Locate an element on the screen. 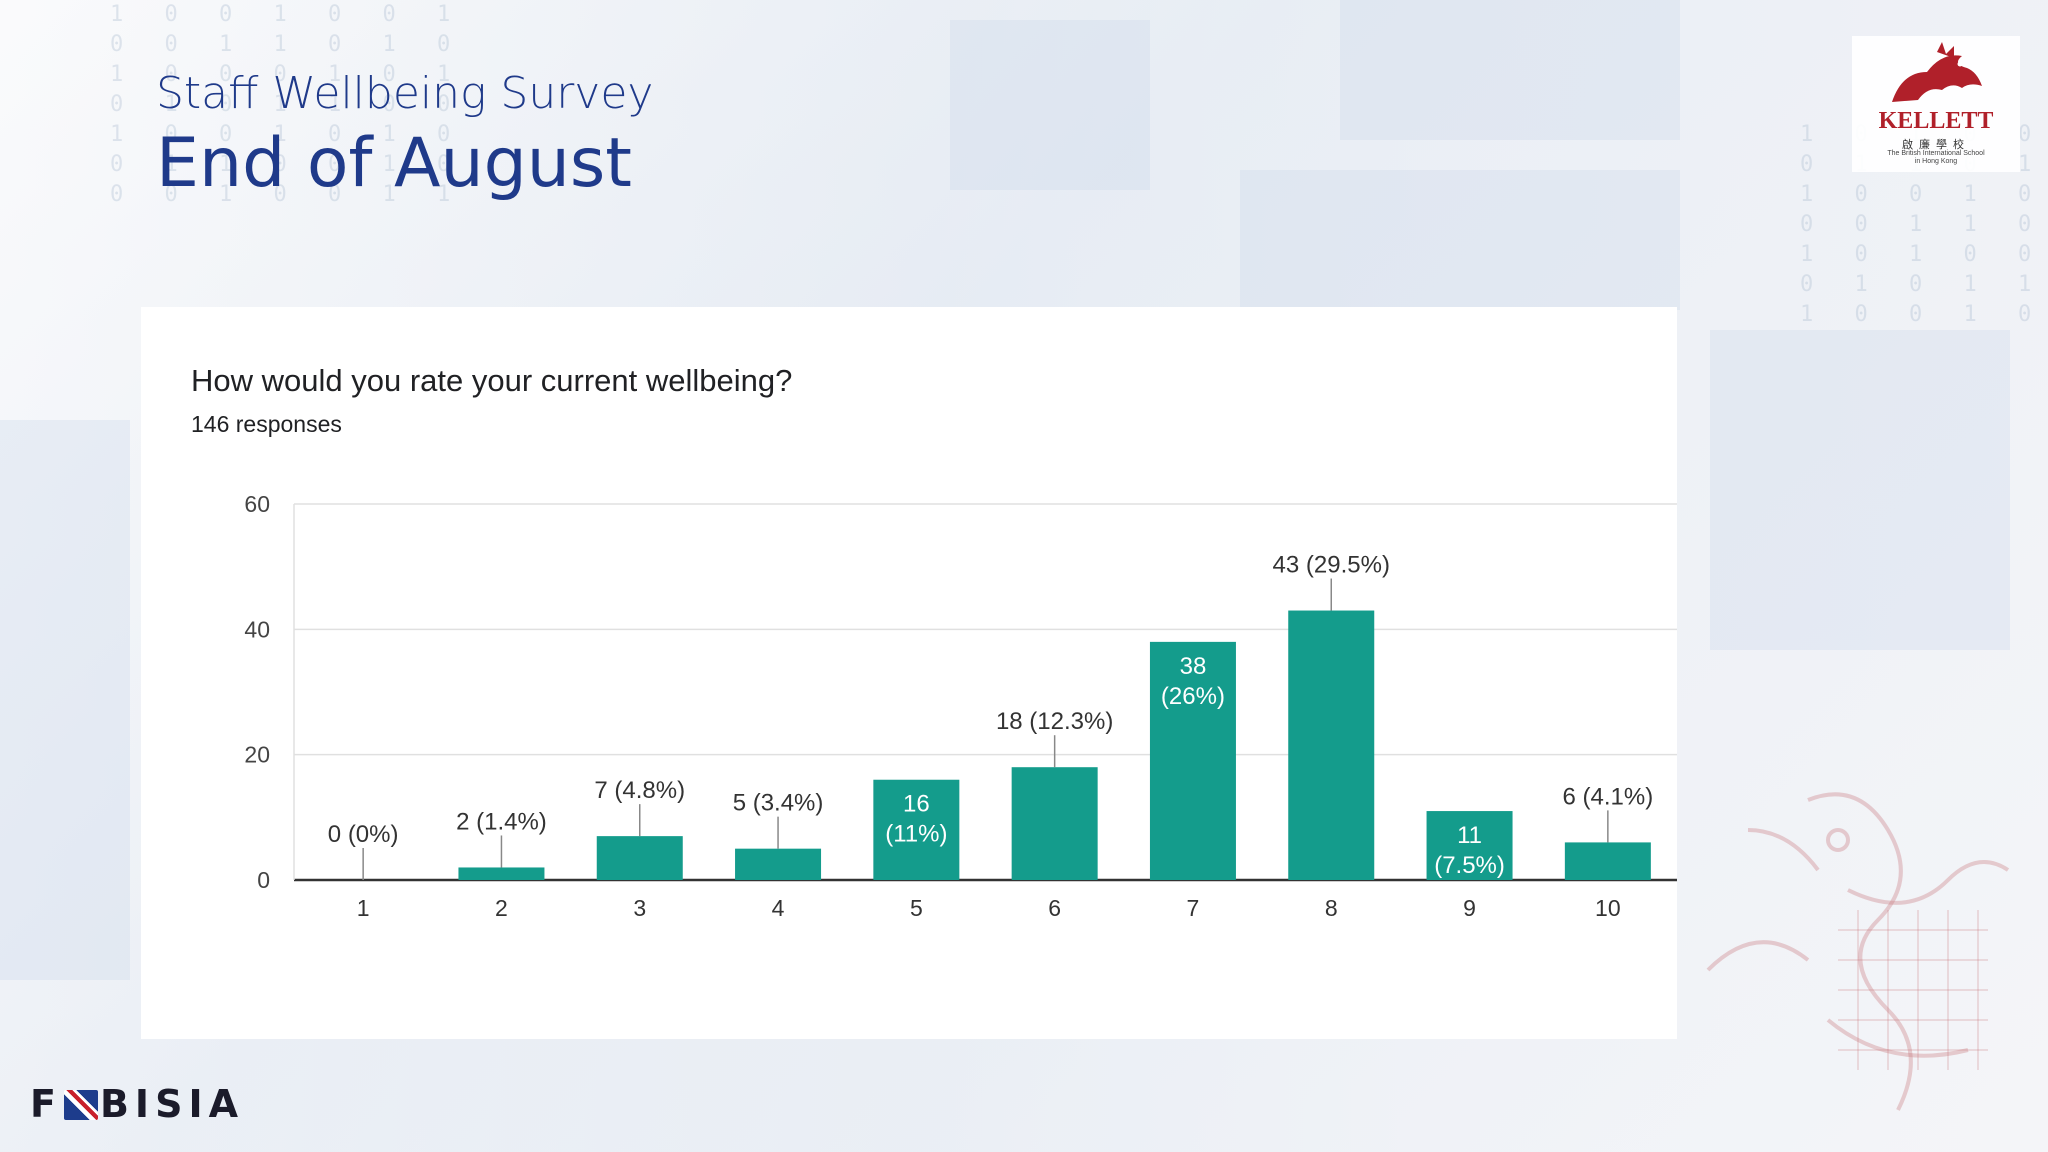  logo-english-line1: The British International School is located at coordinates (1936, 153).